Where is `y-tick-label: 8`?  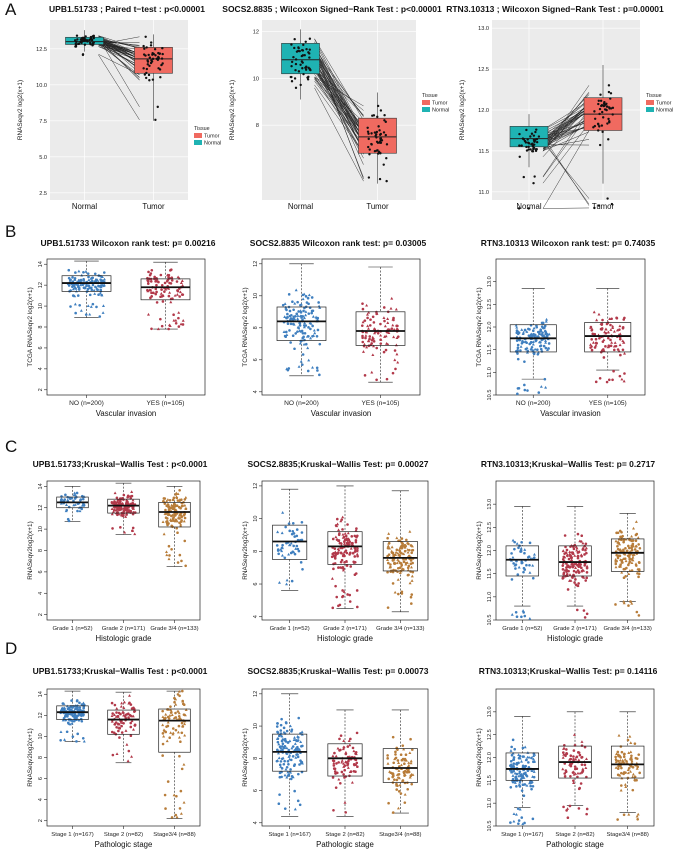
y-tick-label: 8 is located at coordinates (41, 757).